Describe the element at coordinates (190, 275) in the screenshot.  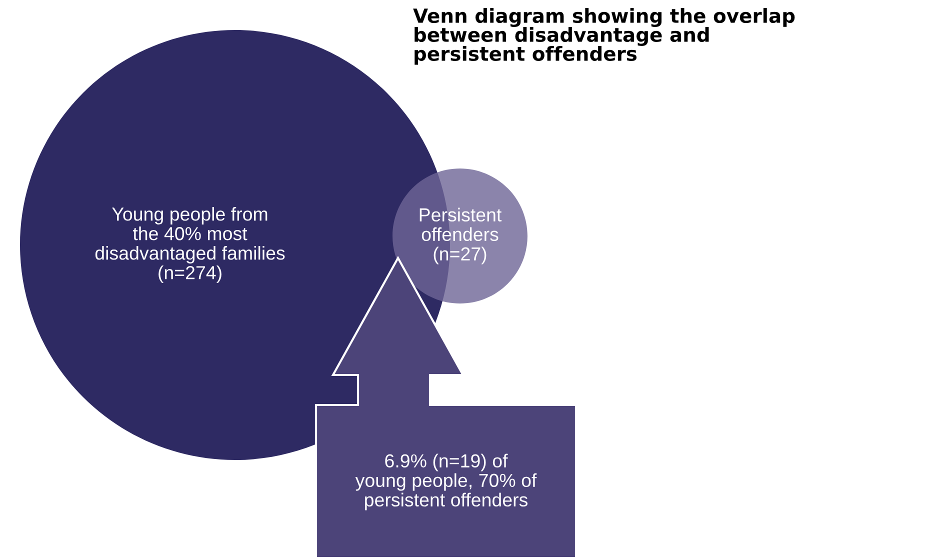
I see `data-label: (n=274)` at that location.